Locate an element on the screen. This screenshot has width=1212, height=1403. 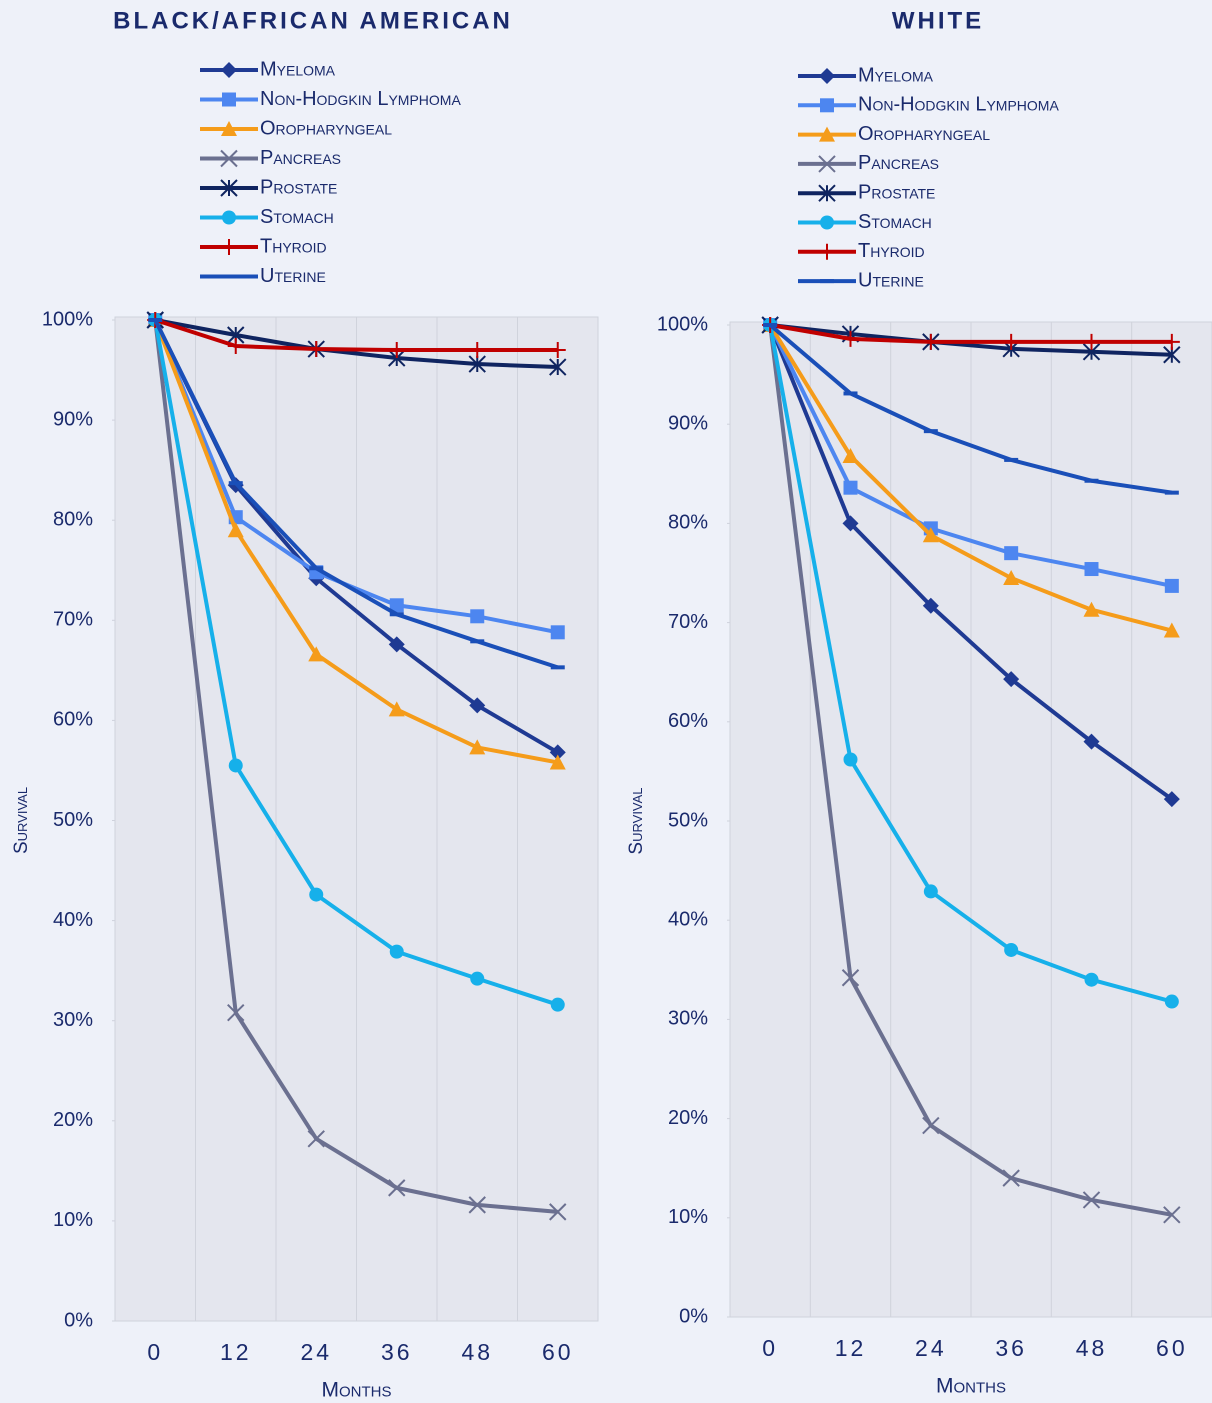
y-tick-label: 100% is located at coordinates (682, 324).